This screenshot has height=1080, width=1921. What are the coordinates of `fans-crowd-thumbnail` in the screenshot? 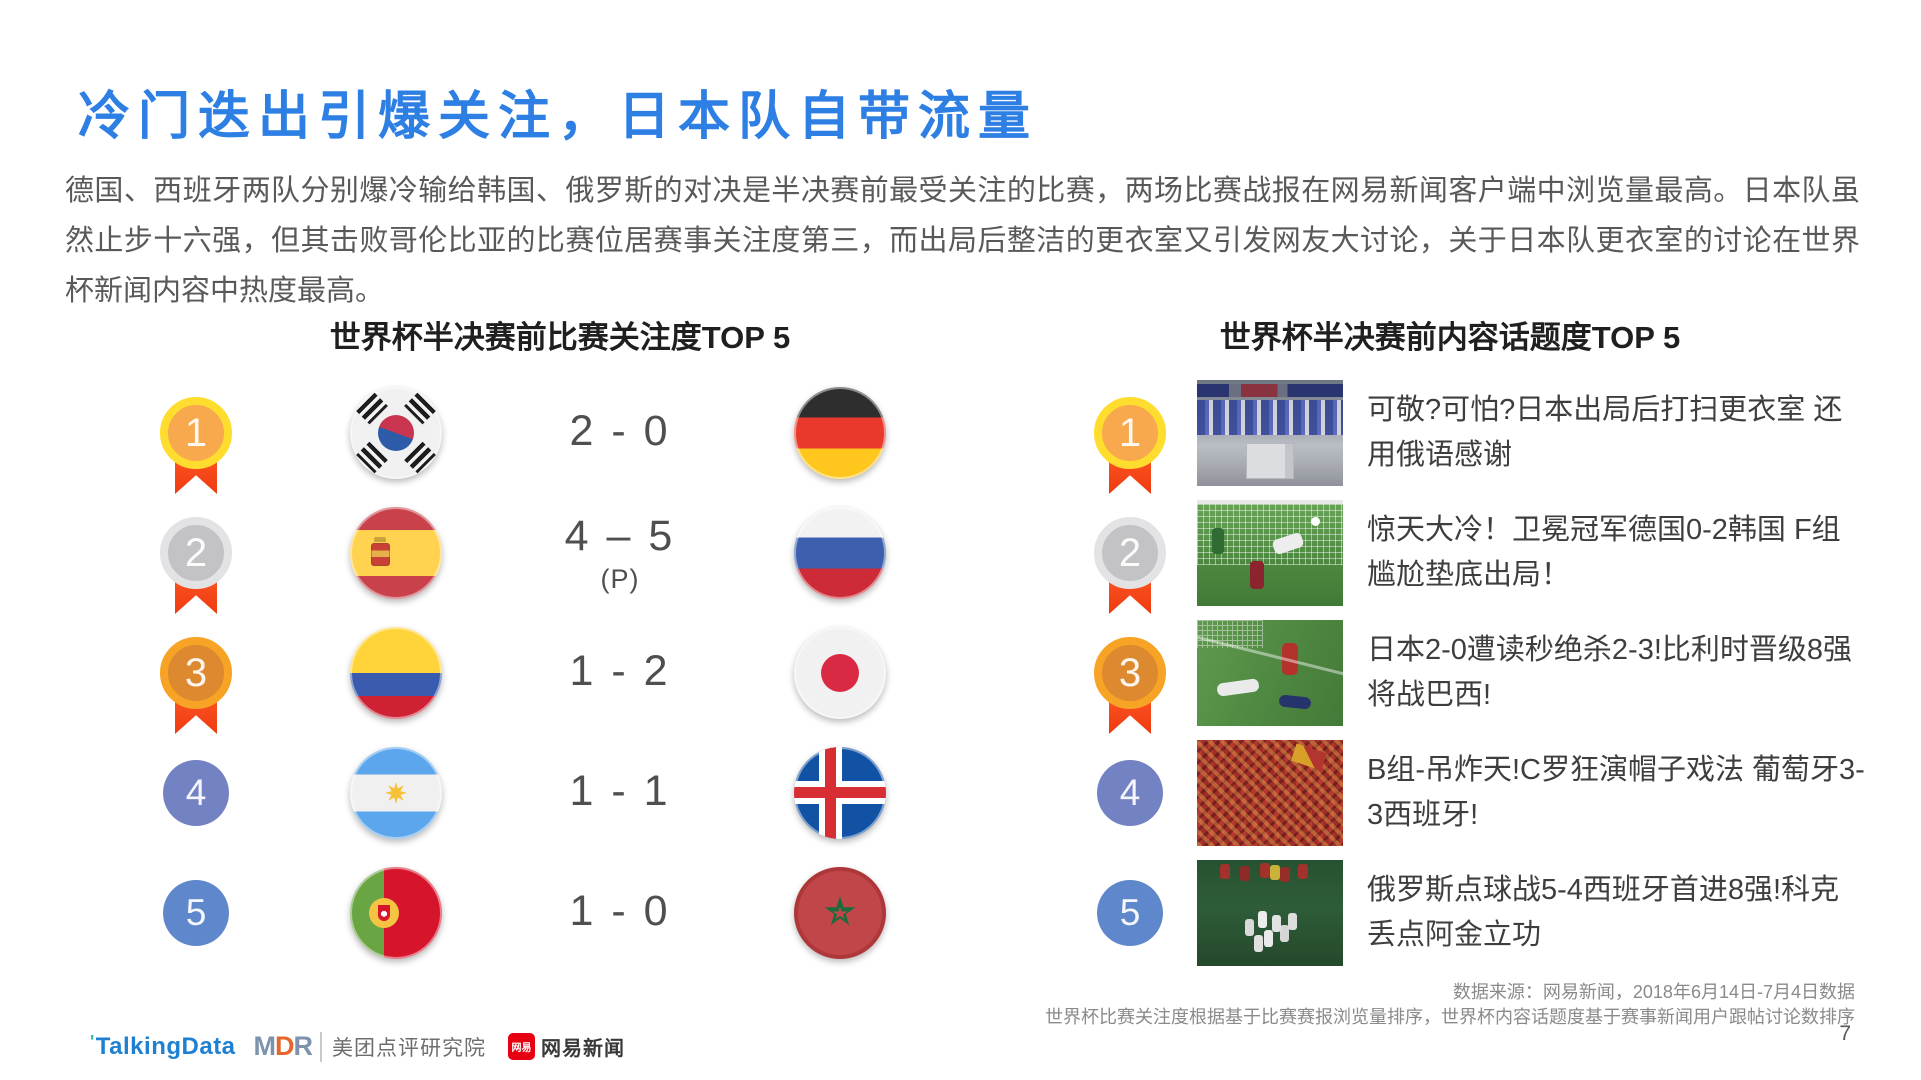 It's located at (1270, 793).